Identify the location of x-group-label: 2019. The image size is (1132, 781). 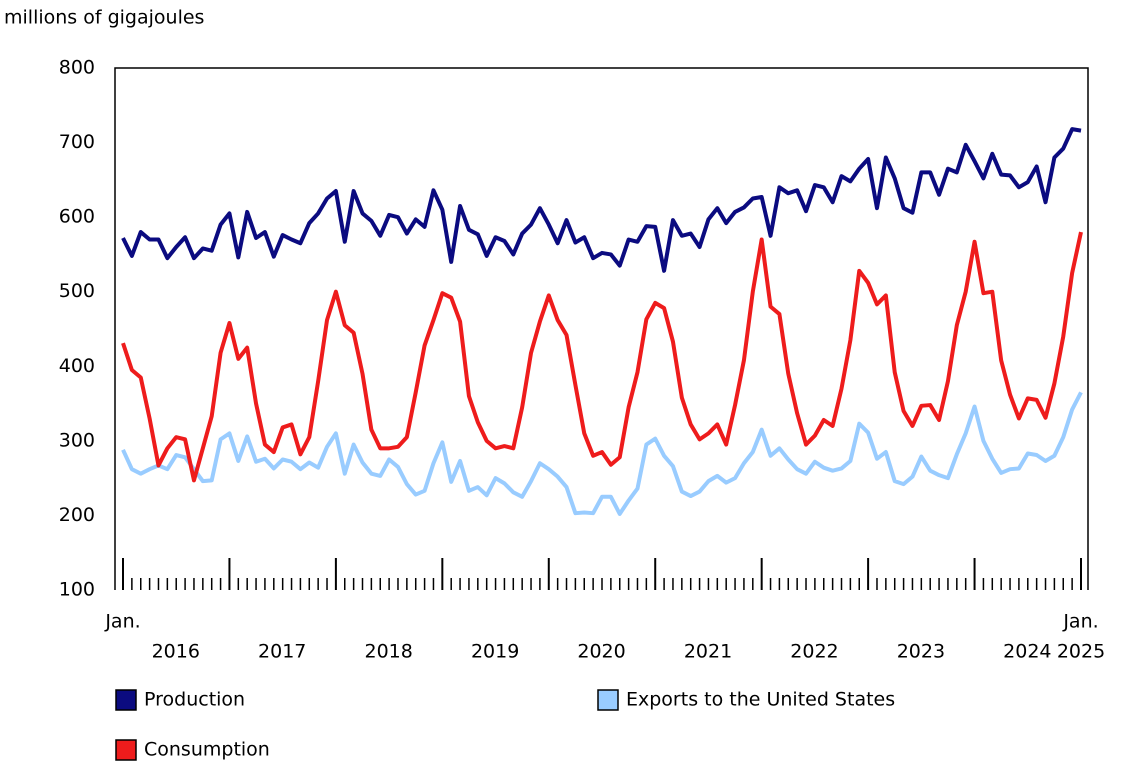
(495, 652).